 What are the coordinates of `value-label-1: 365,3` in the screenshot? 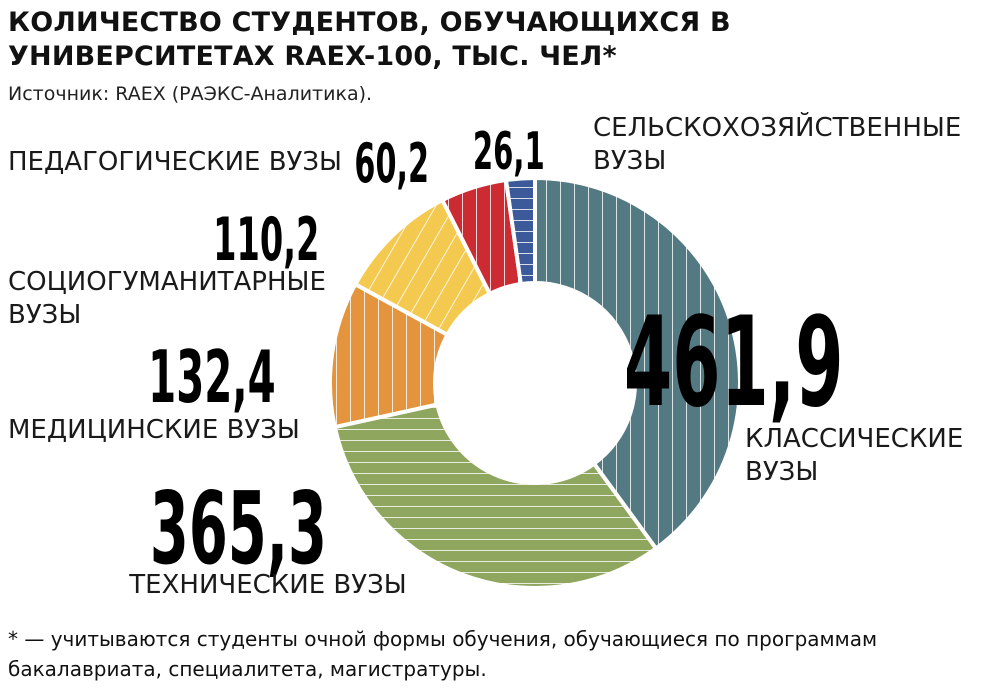 It's located at (238, 530).